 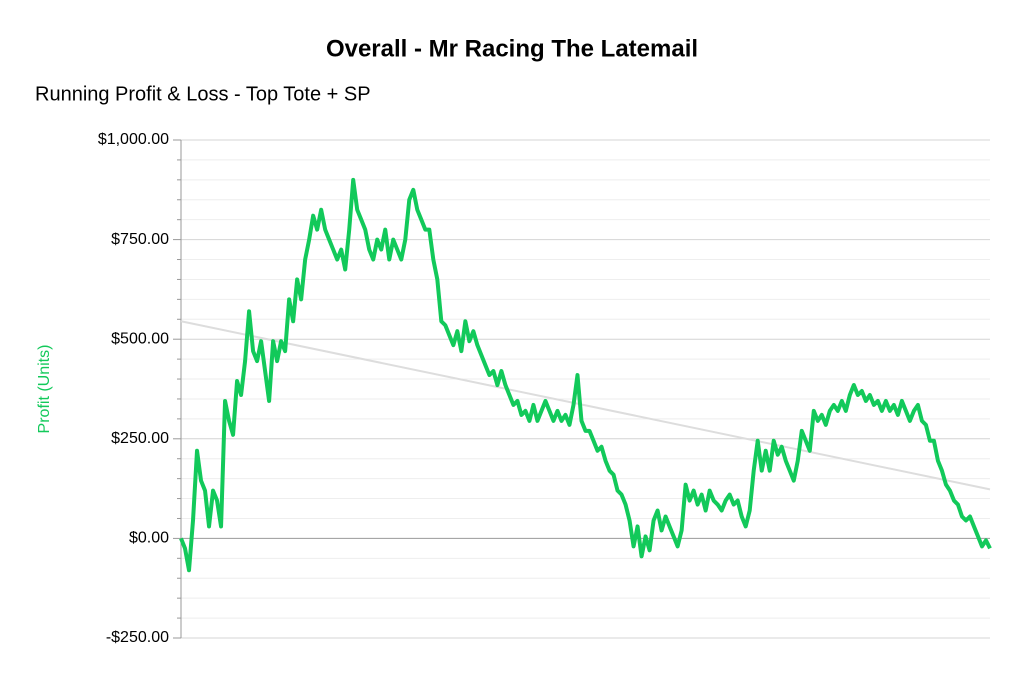 What do you see at coordinates (140, 438) in the screenshot?
I see `y-tick-label: $250.00` at bounding box center [140, 438].